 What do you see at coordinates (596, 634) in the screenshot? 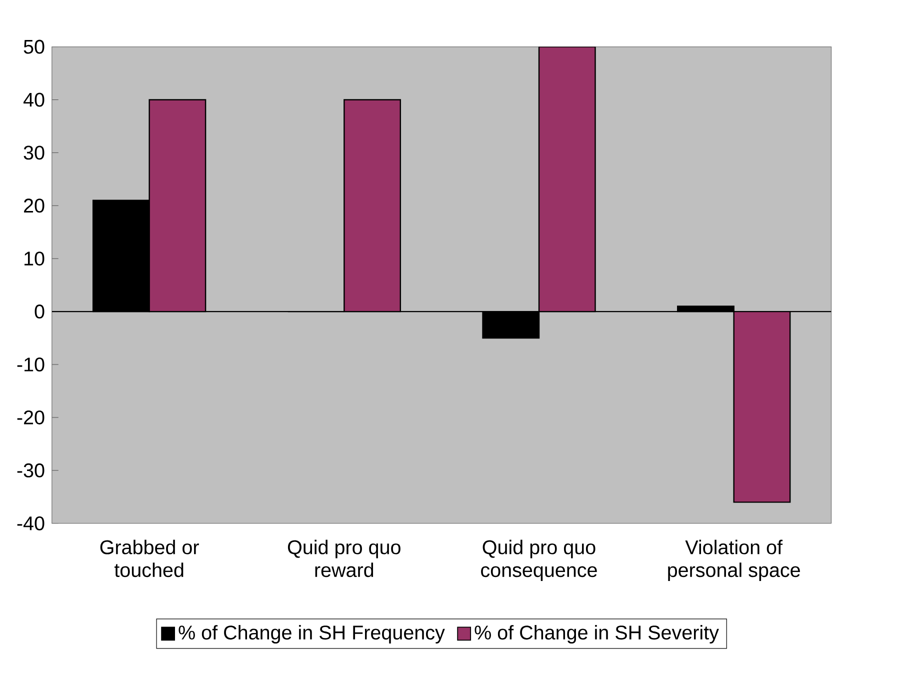
I see `legend-label: % of Change in SH Severity` at bounding box center [596, 634].